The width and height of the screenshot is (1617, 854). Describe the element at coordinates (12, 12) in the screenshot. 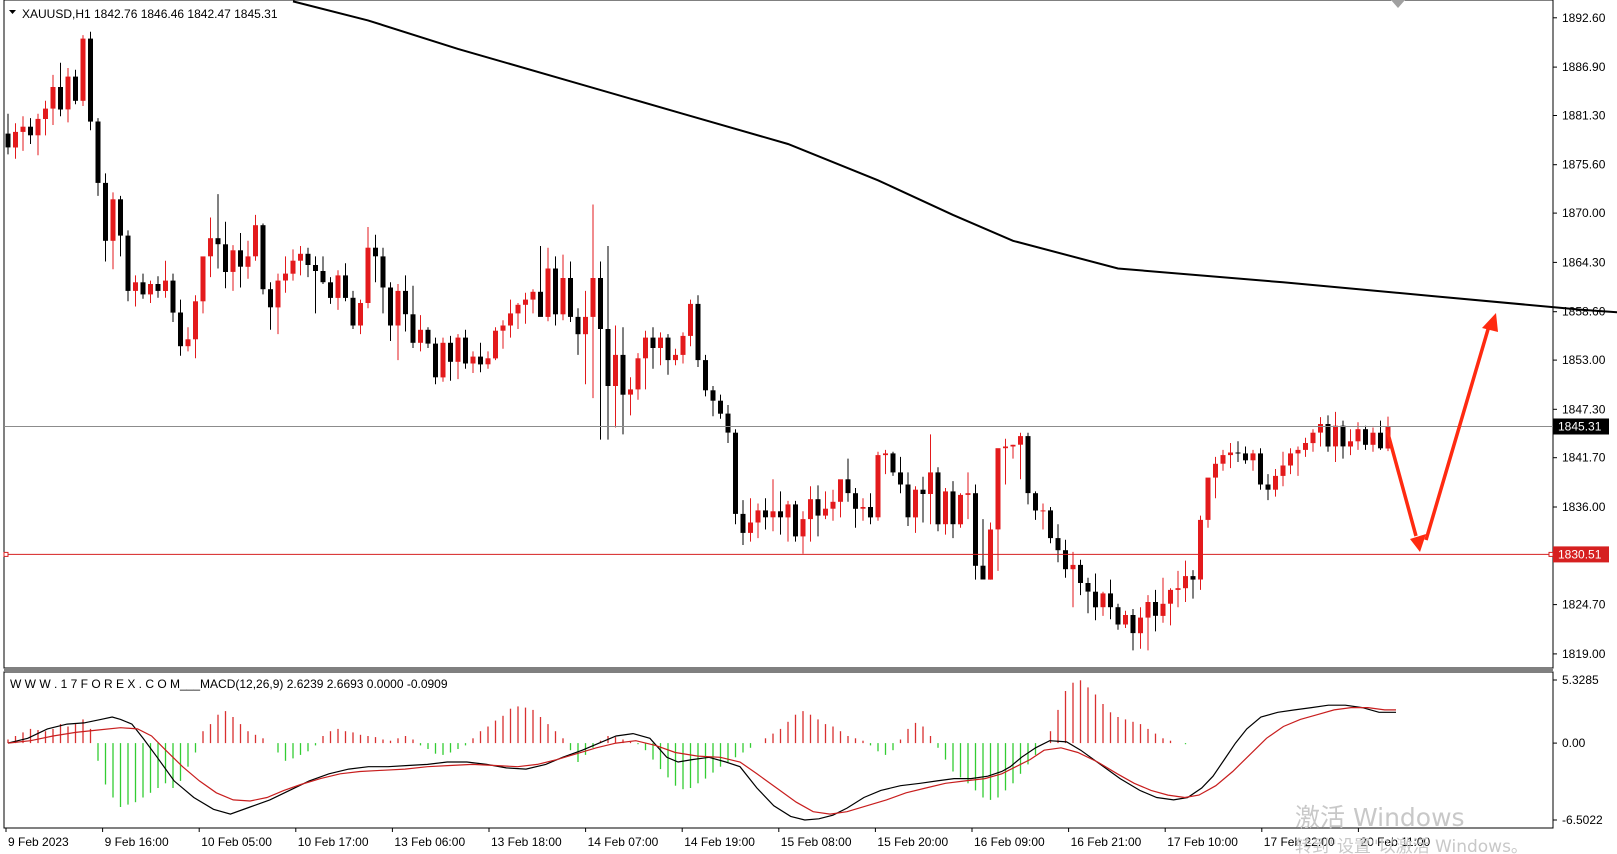

I see `collapse-triangle-icon` at that location.